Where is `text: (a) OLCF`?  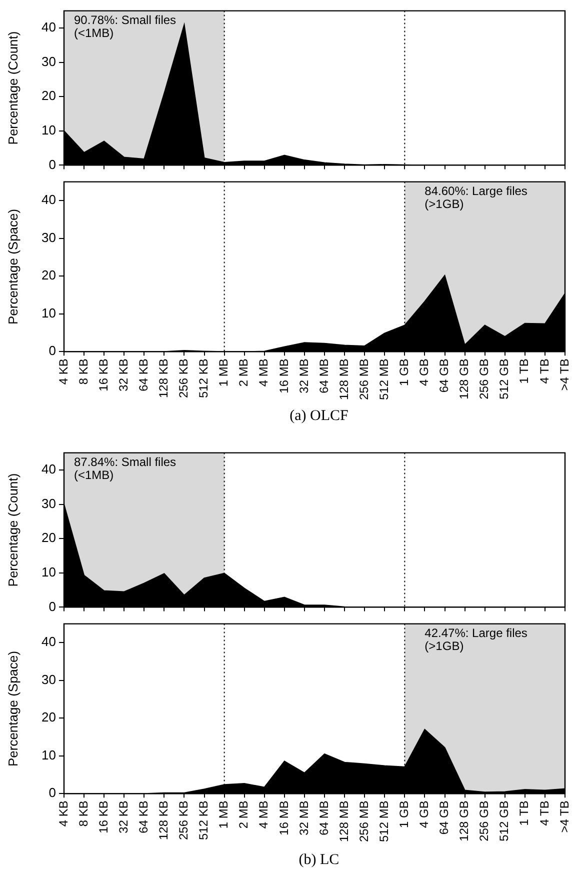 text: (a) OLCF is located at coordinates (319, 416).